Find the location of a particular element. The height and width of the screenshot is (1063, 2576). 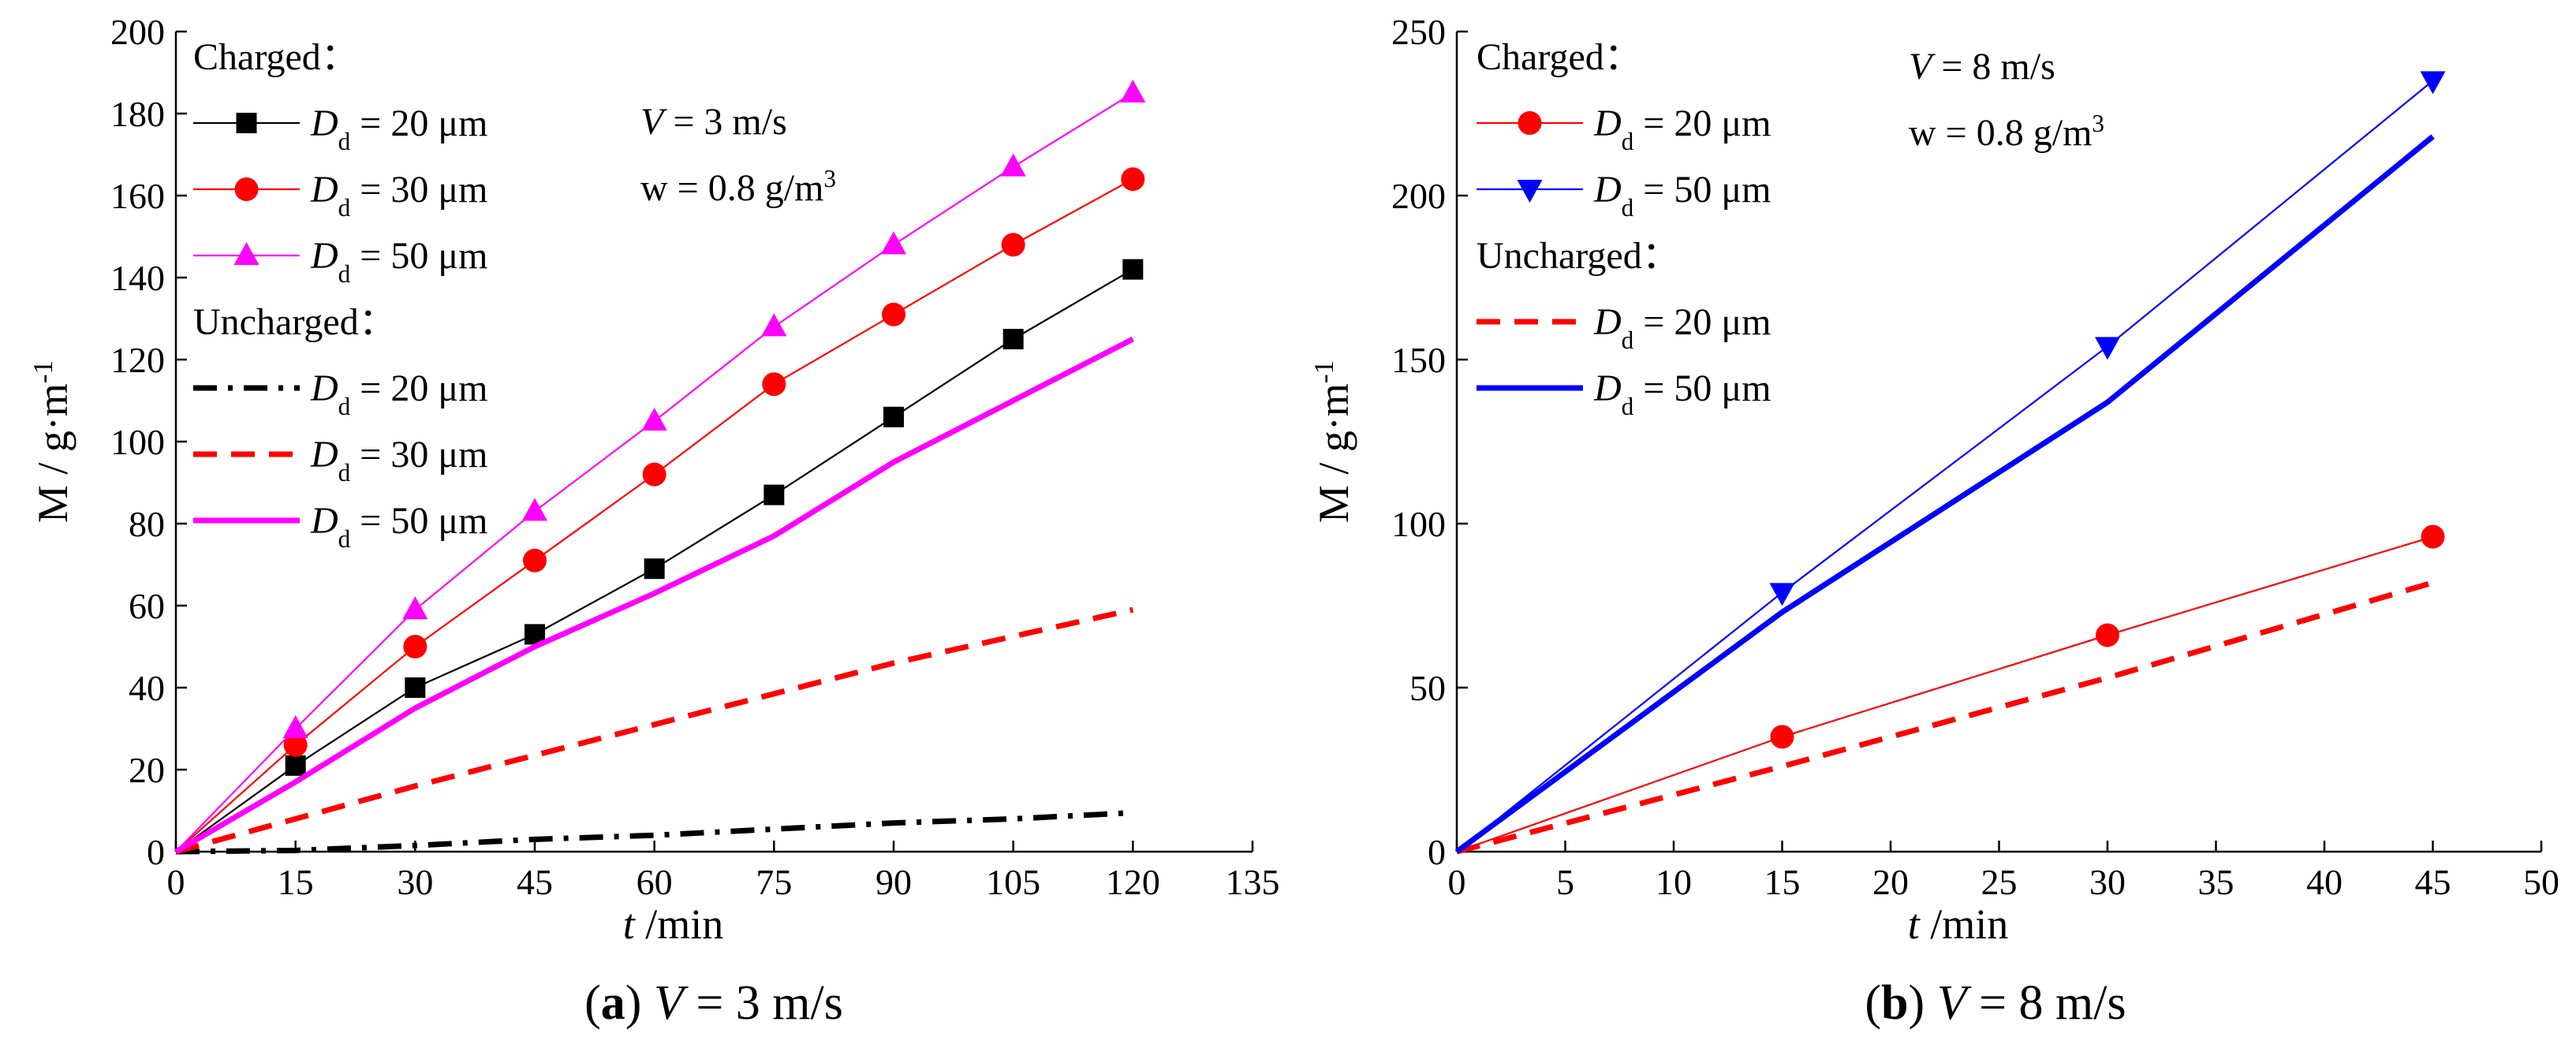

y-tick-label: 120 is located at coordinates (137, 360).